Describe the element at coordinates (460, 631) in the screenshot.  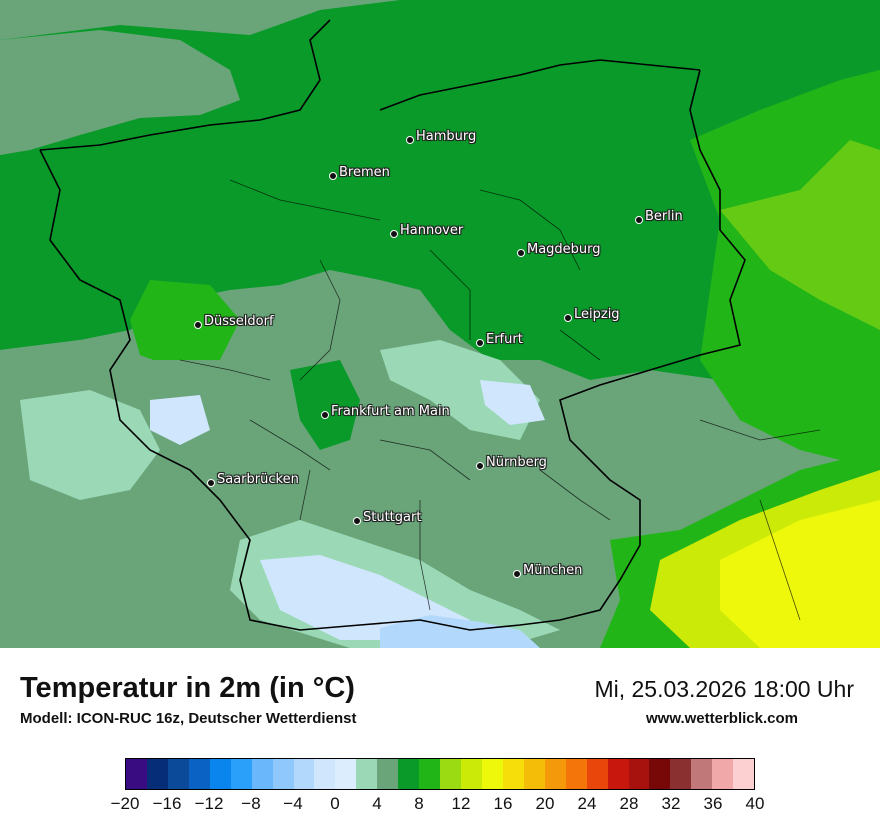
I see `alps-blue` at that location.